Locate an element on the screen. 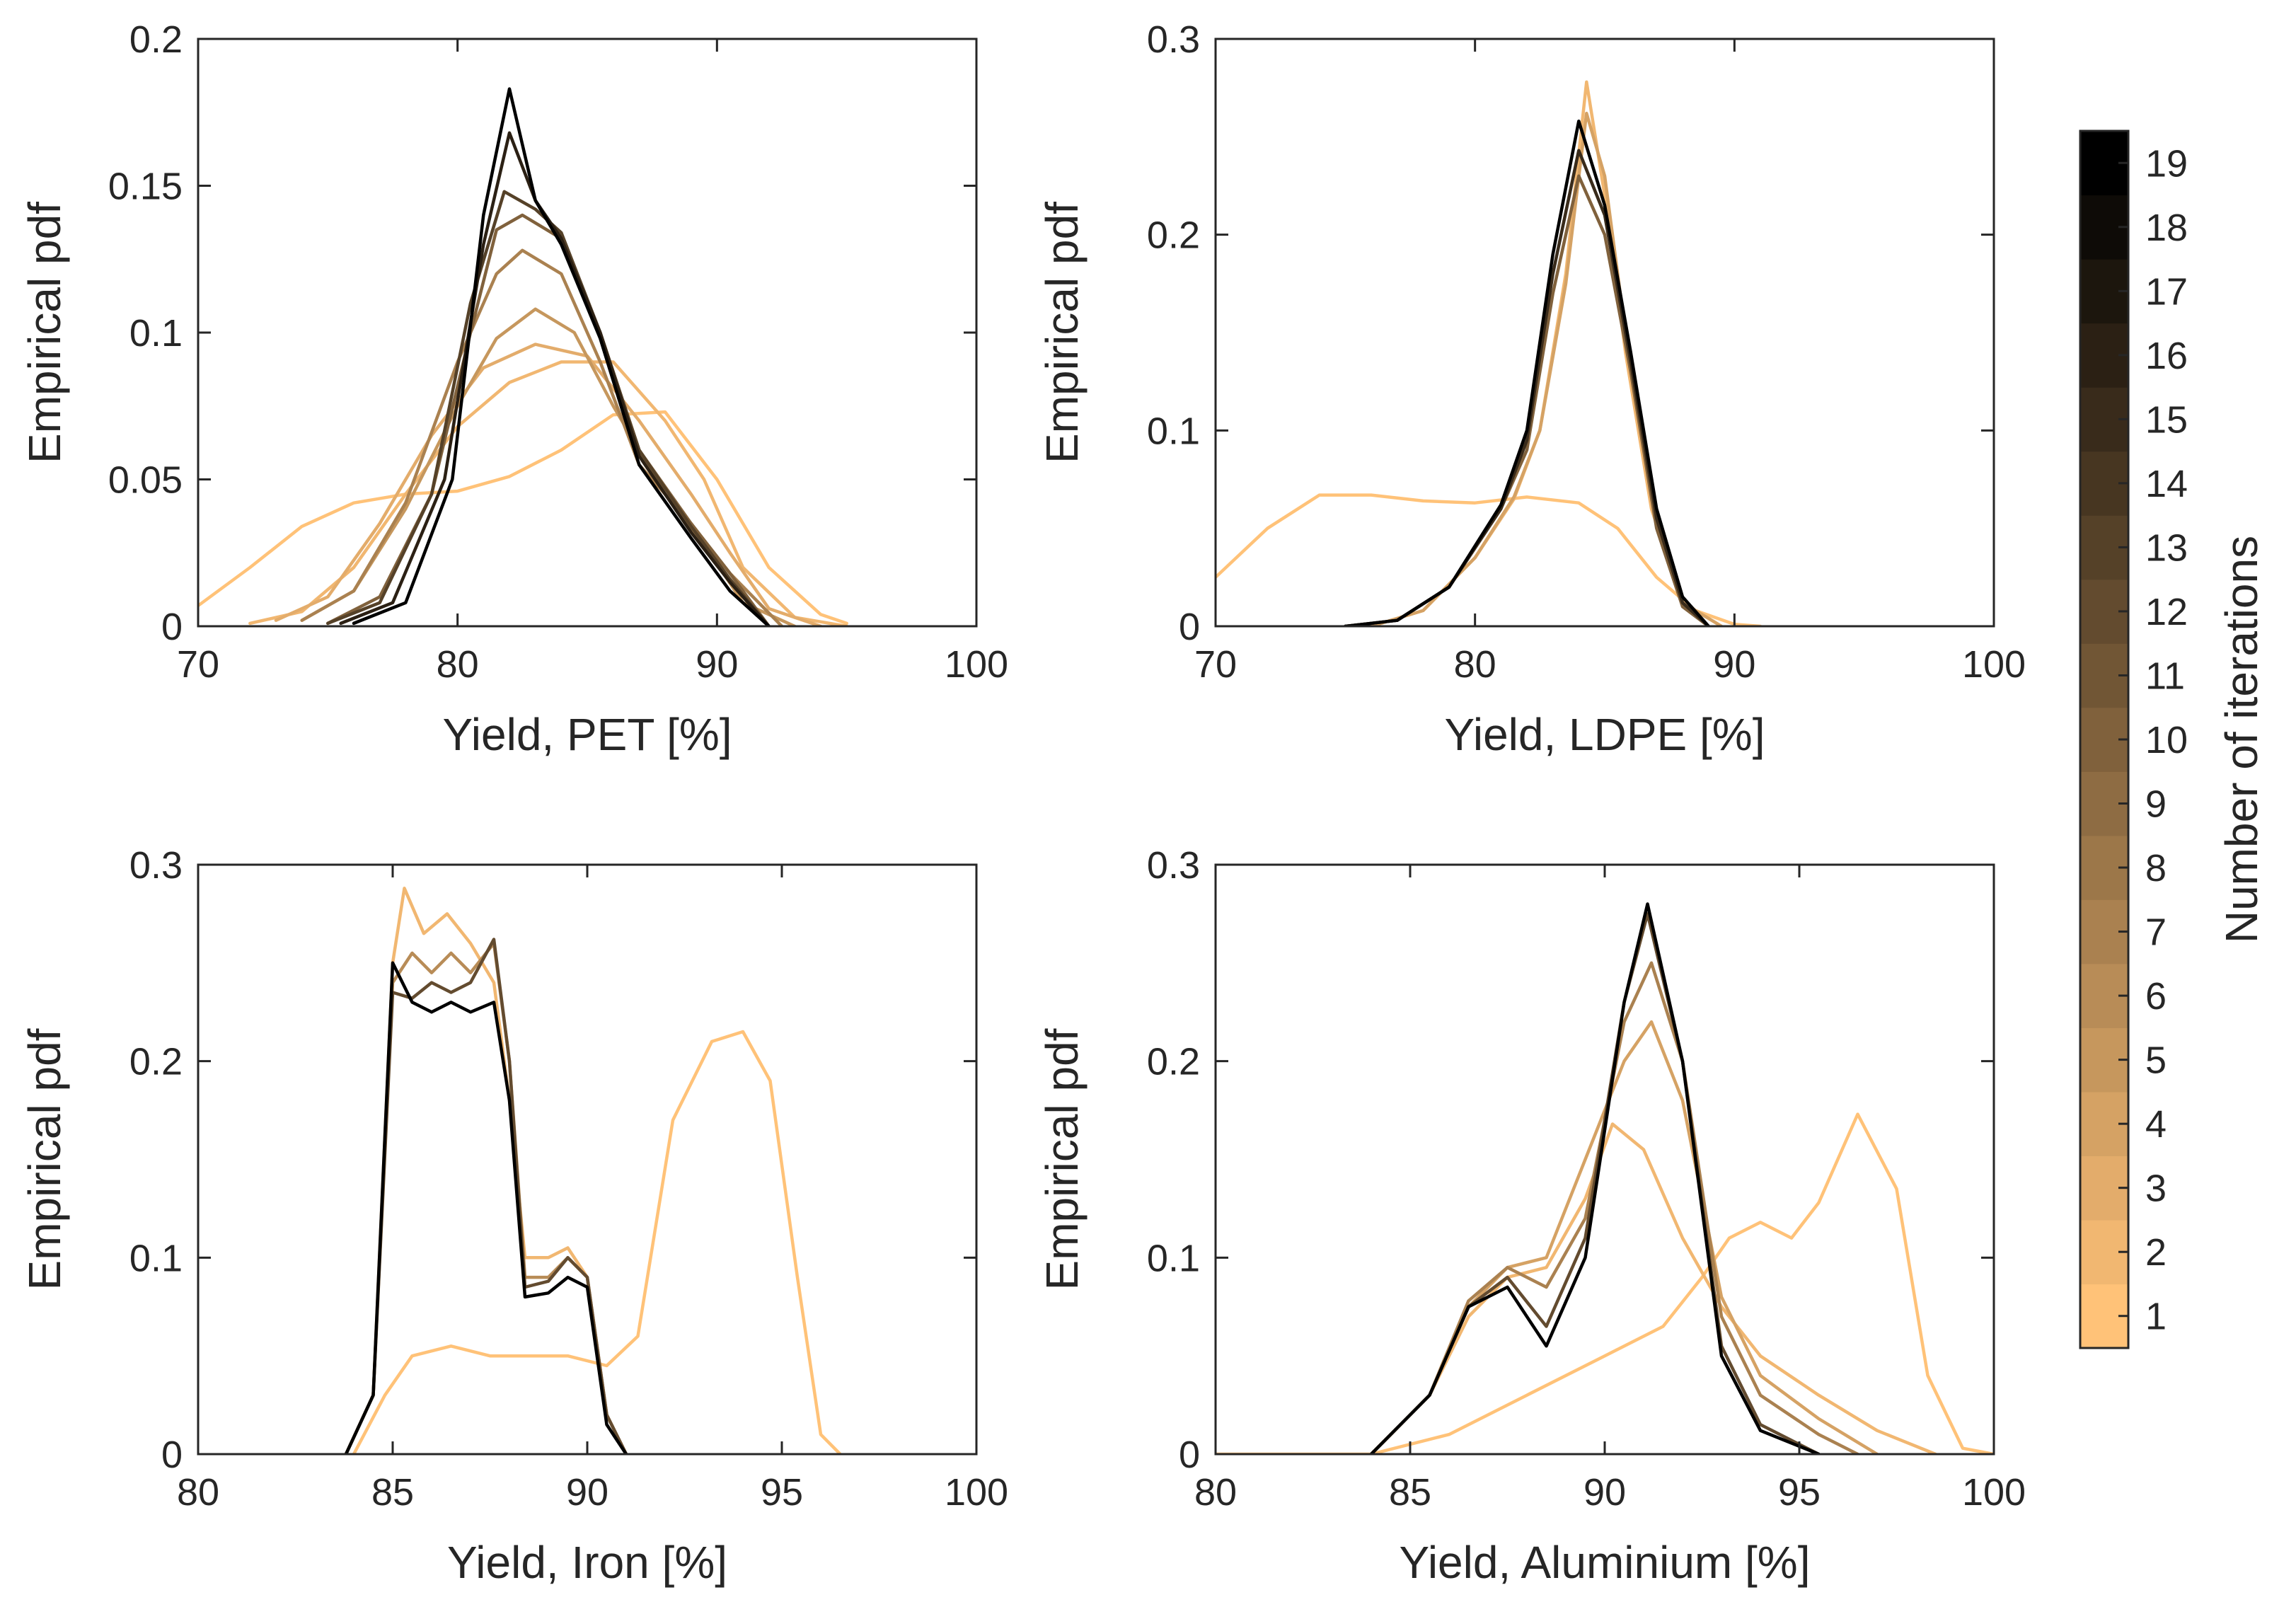 This screenshot has width=2296, height=1619. colorbar-tick-label: 9 is located at coordinates (2156, 805).